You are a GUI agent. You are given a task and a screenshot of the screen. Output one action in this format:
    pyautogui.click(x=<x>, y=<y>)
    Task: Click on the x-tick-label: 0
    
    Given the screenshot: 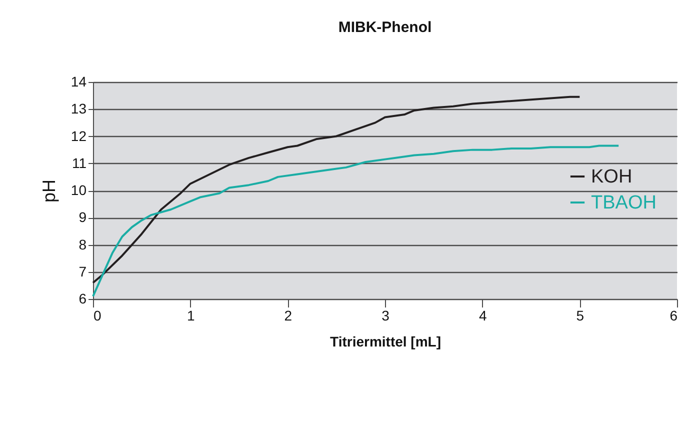 What is the action you would take?
    pyautogui.click(x=98, y=316)
    